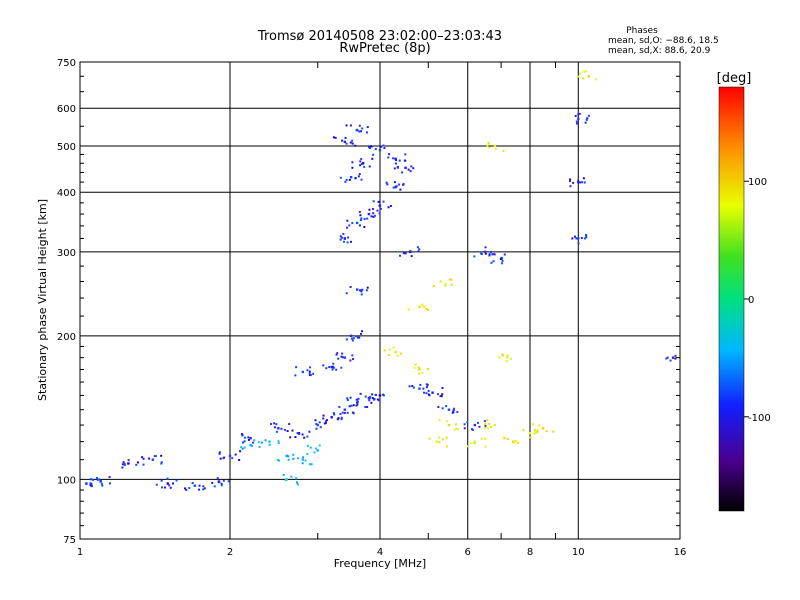  Describe the element at coordinates (468, 552) in the screenshot. I see `x-tick-label: 6` at that location.